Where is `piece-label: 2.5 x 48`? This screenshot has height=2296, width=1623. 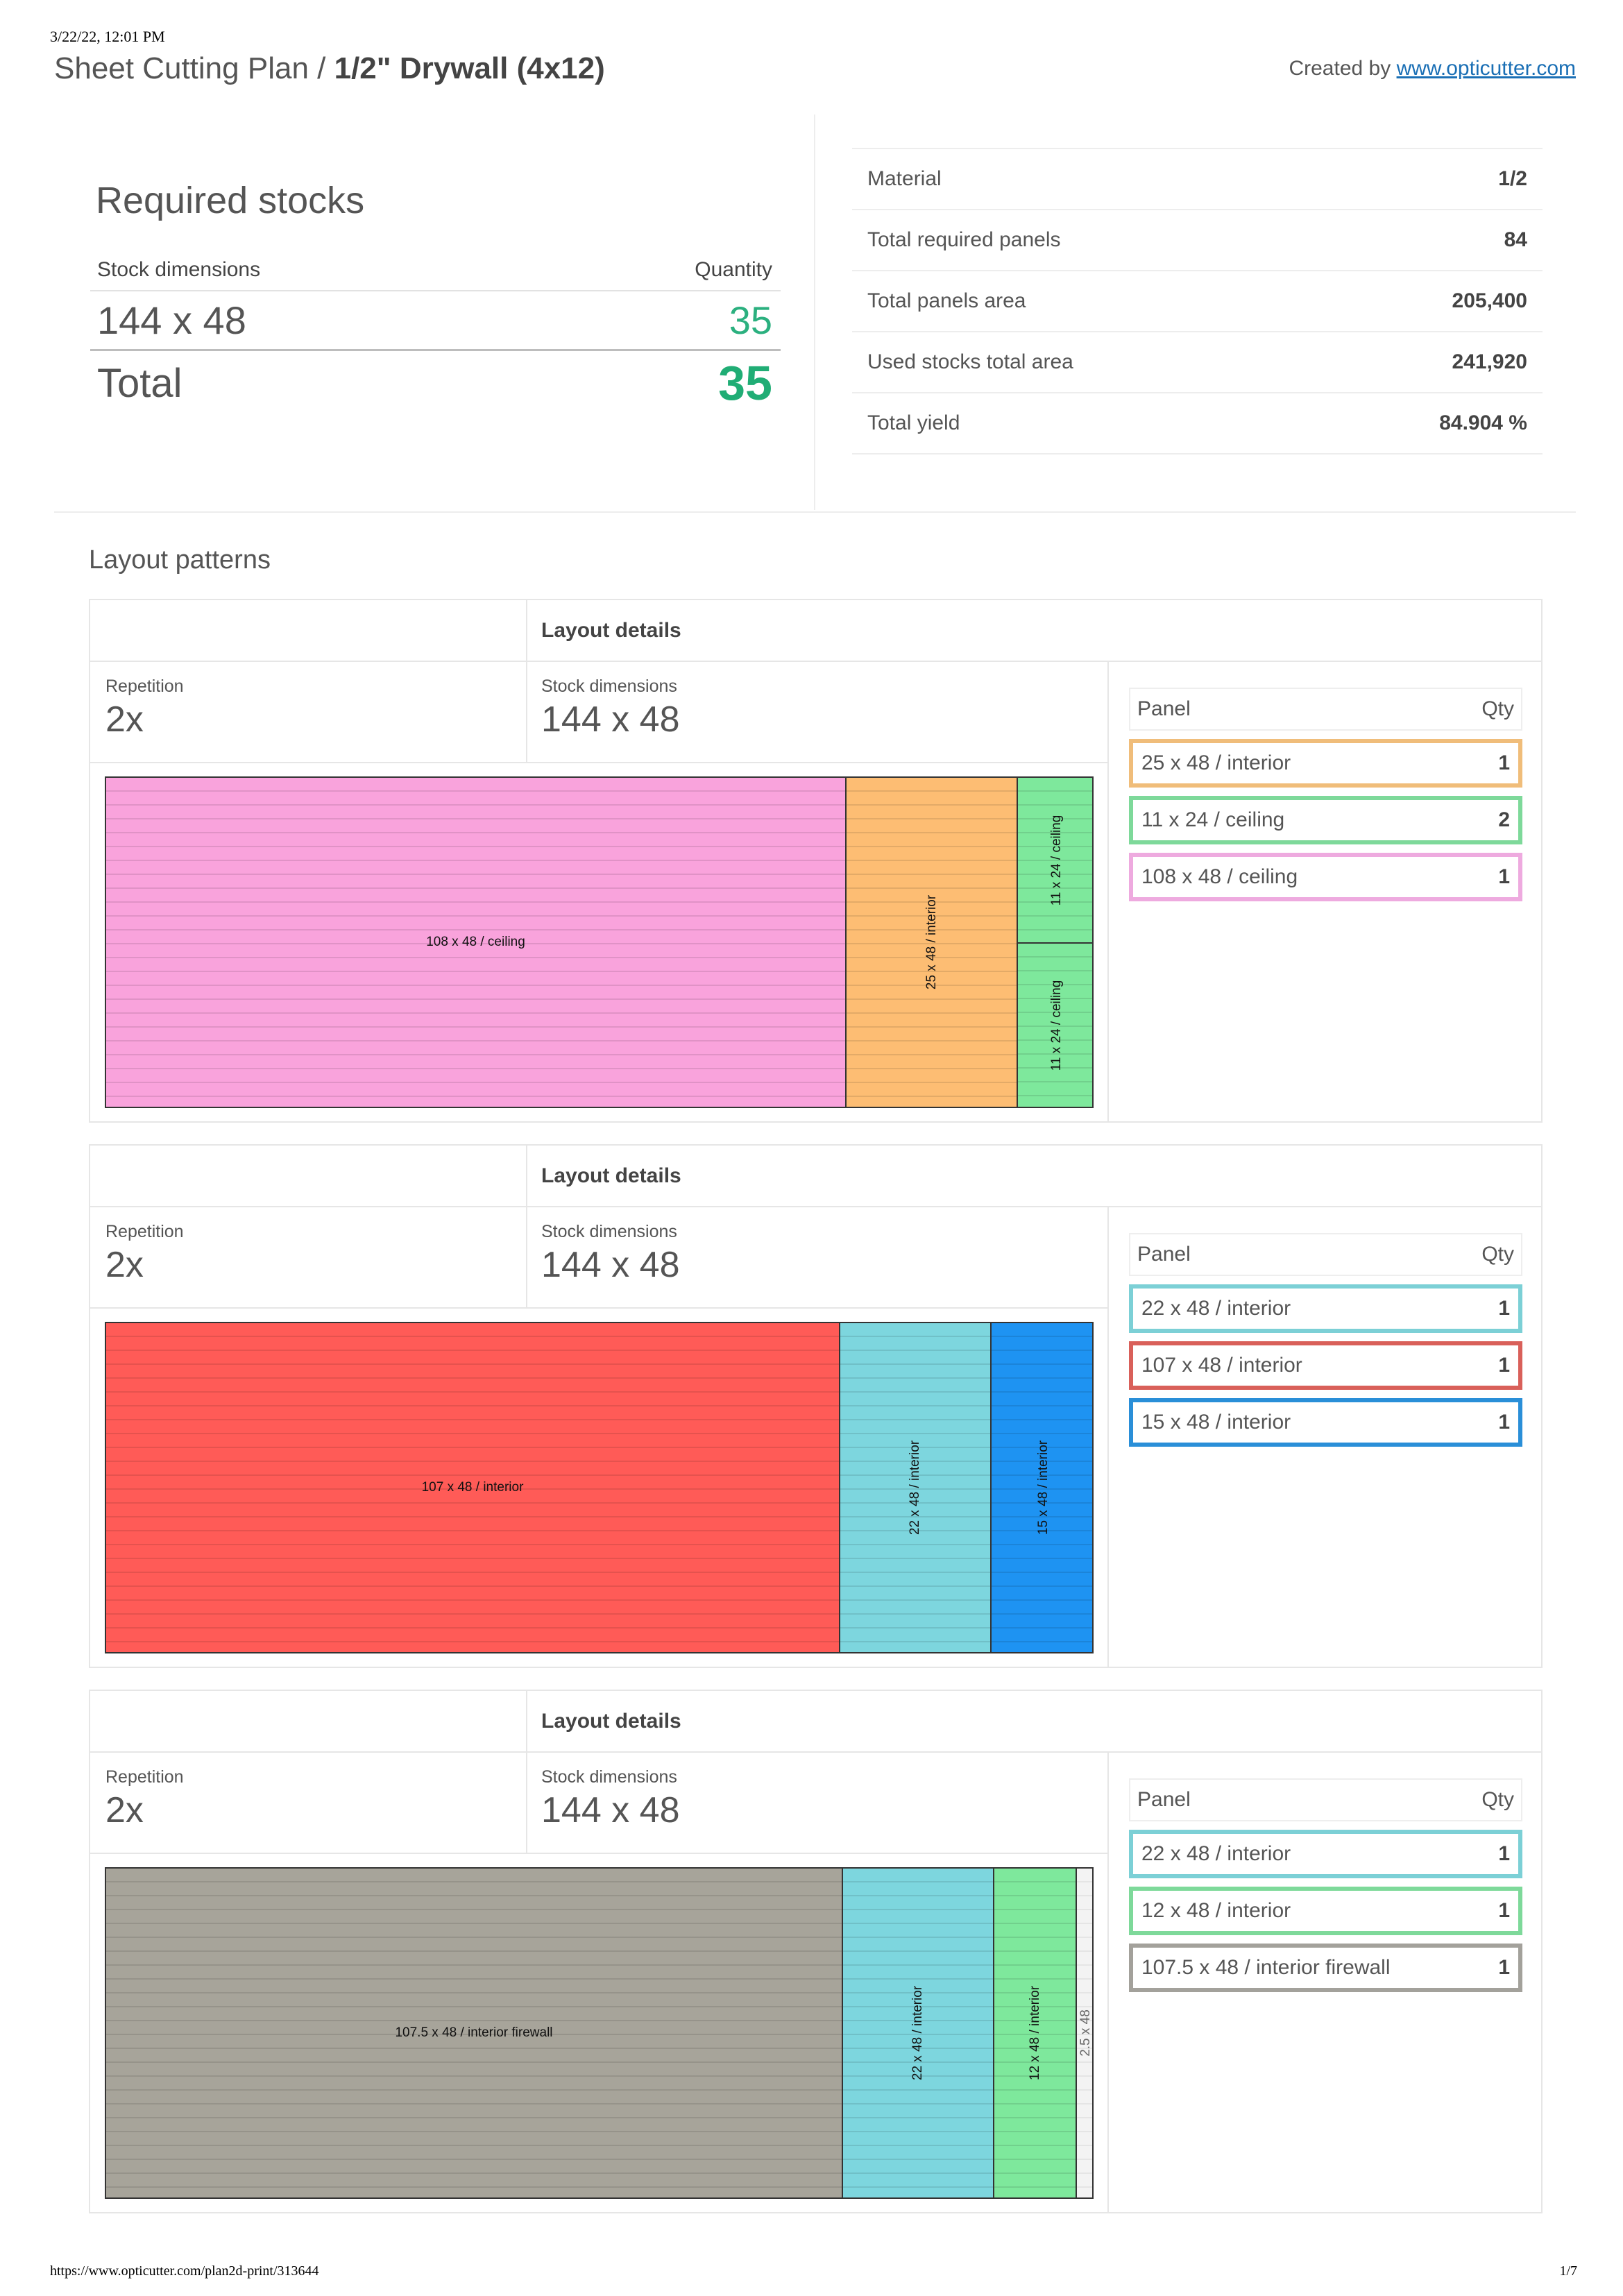
piece-label: 2.5 x 48 is located at coordinates (1085, 2033).